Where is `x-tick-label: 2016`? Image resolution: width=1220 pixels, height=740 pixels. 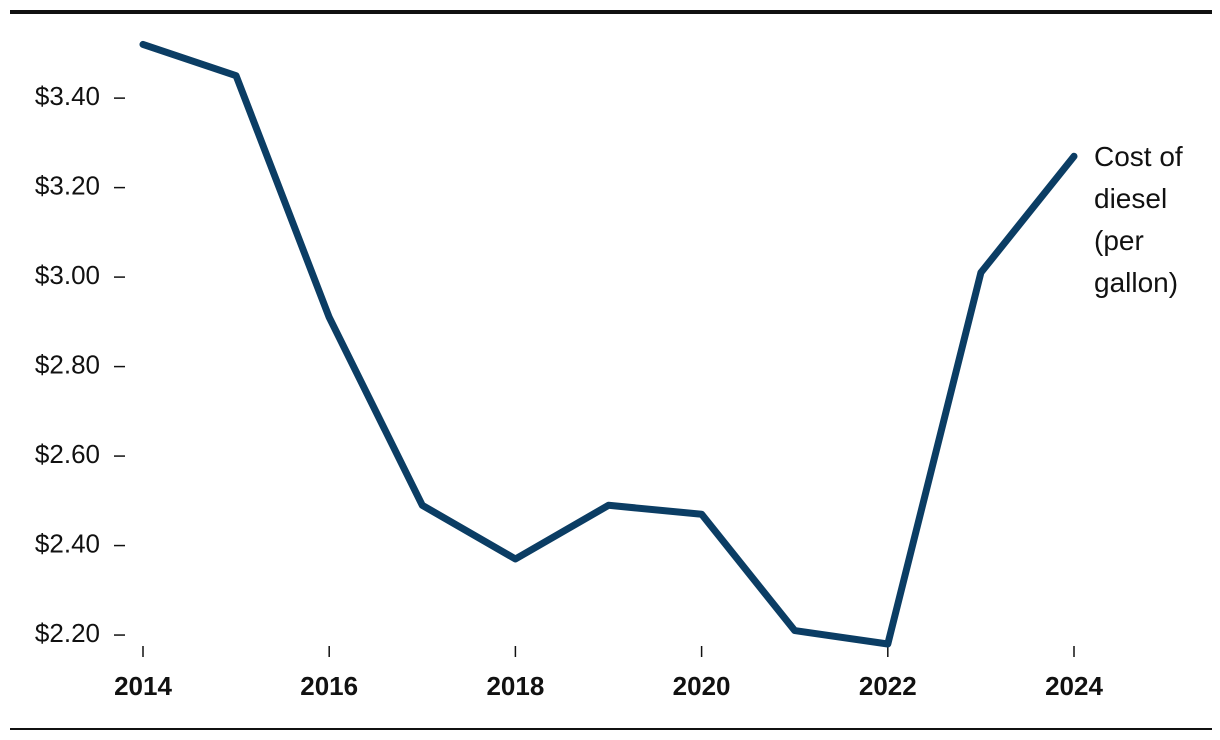
x-tick-label: 2016 is located at coordinates (329, 686).